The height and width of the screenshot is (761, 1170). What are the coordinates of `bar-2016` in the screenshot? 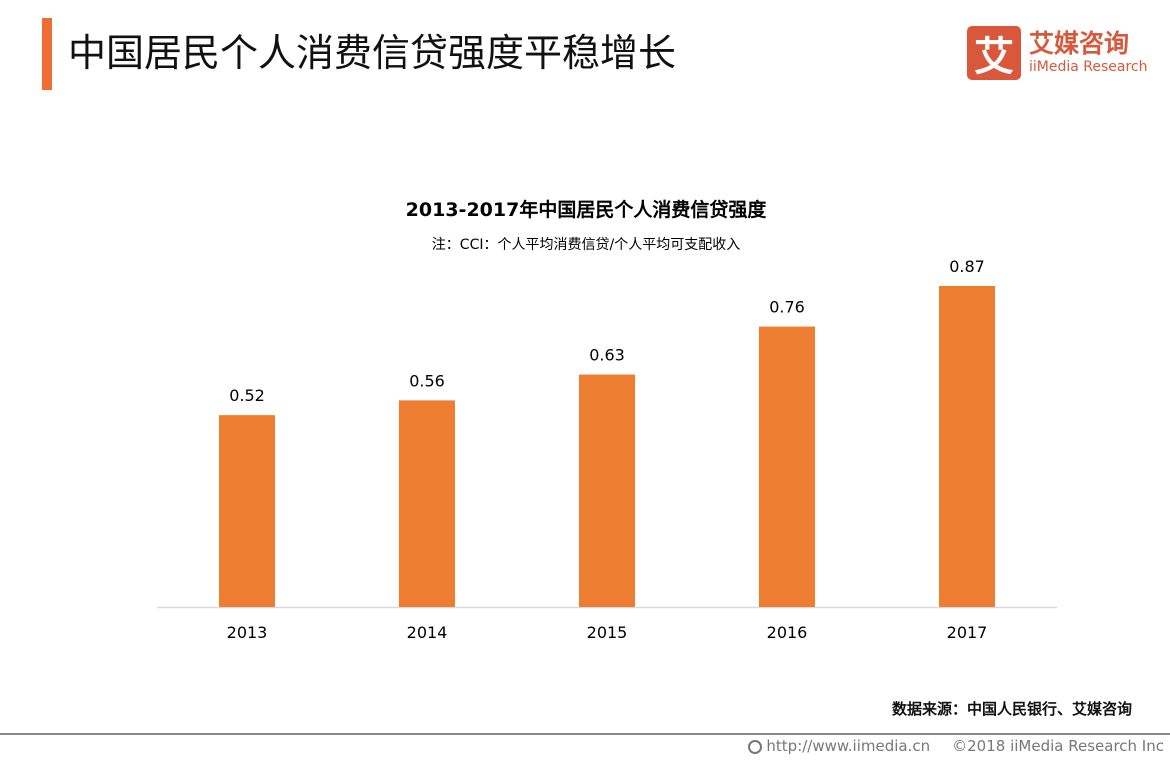 It's located at (787, 466).